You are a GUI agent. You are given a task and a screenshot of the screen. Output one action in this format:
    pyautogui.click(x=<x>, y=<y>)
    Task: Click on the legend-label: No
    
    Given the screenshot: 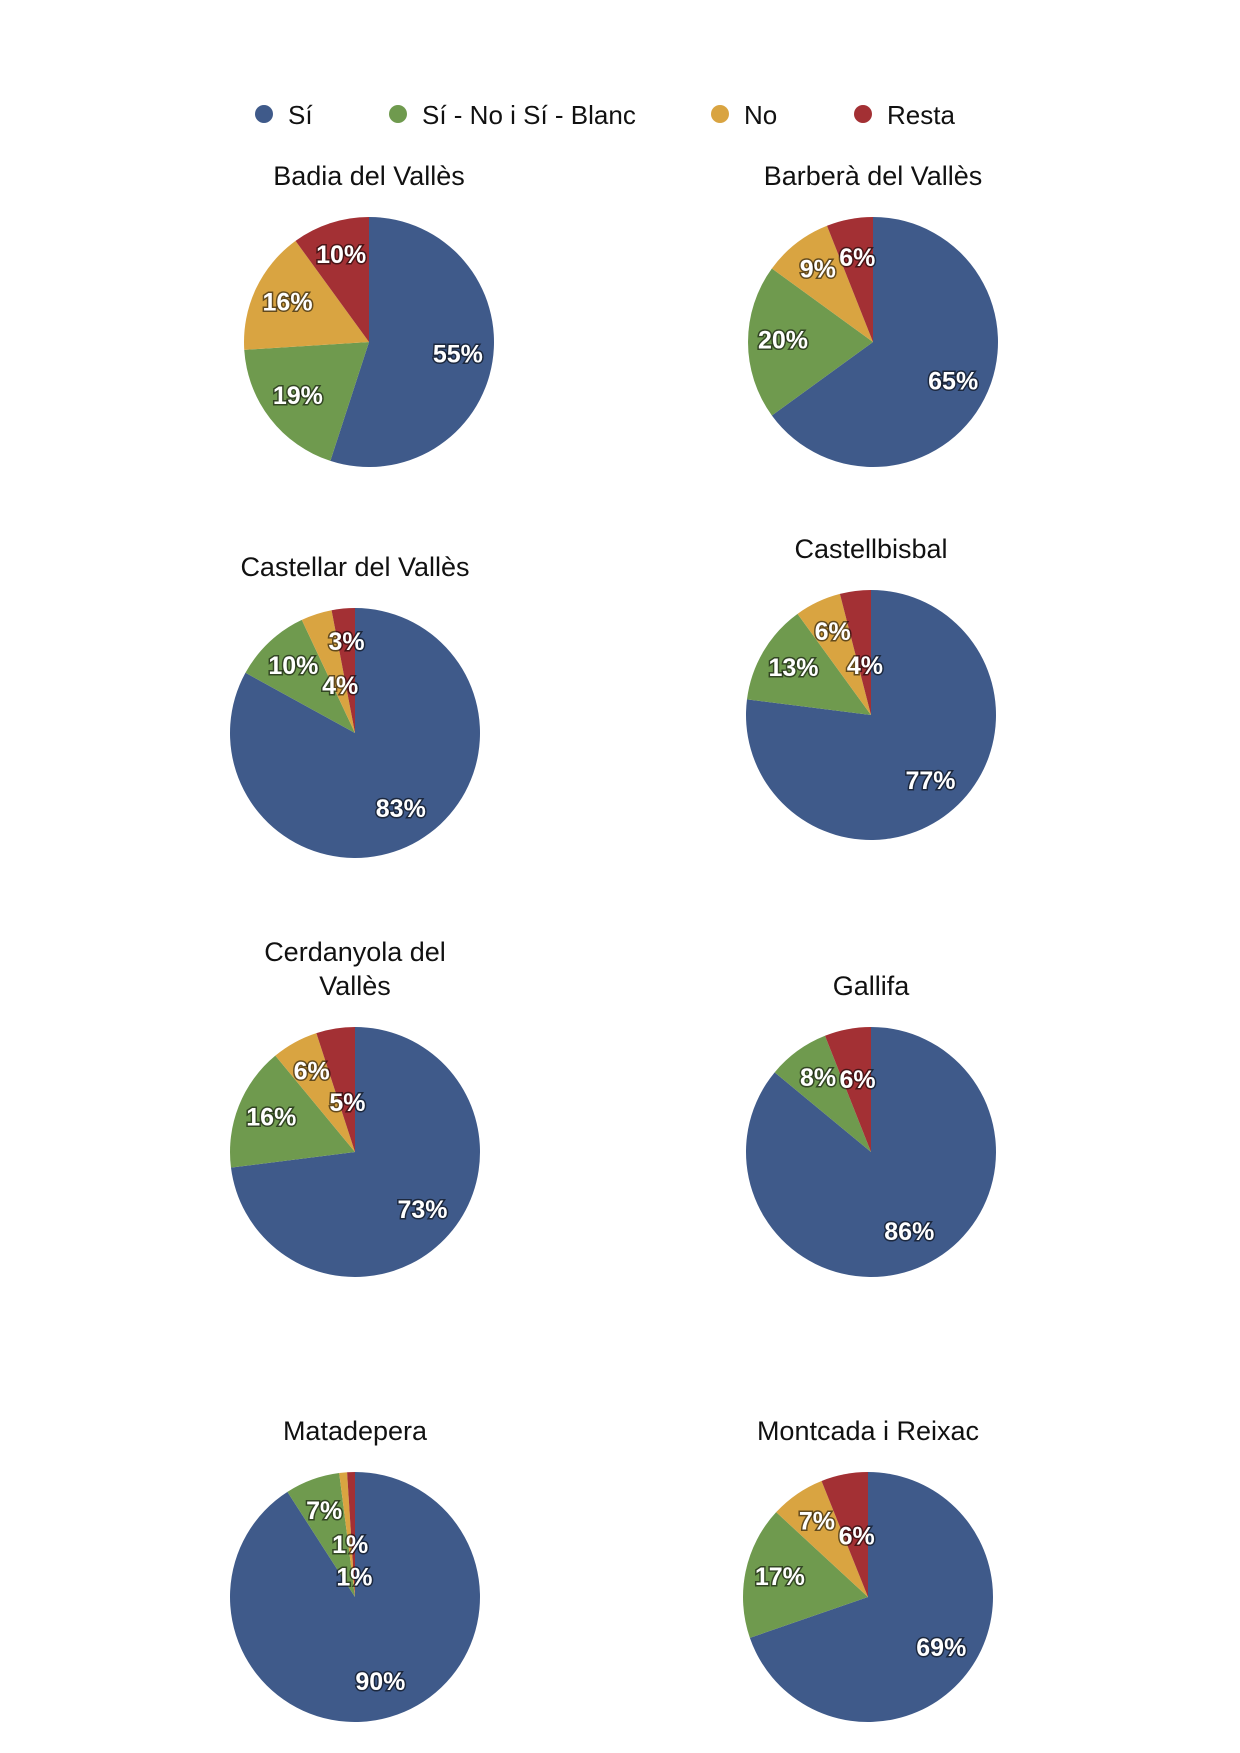 What is the action you would take?
    pyautogui.click(x=760, y=115)
    